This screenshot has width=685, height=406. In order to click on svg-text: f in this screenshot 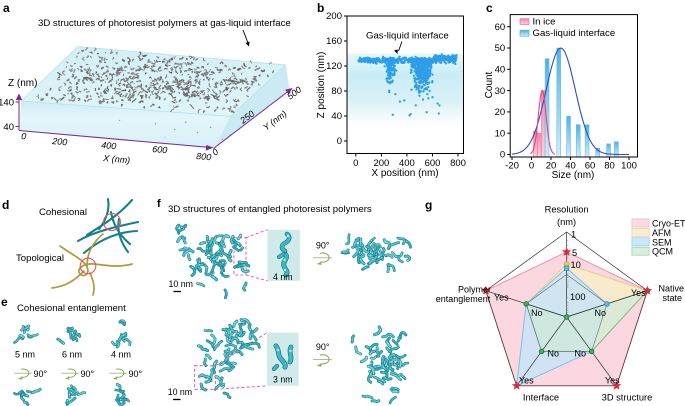, I will do `click(159, 204)`.